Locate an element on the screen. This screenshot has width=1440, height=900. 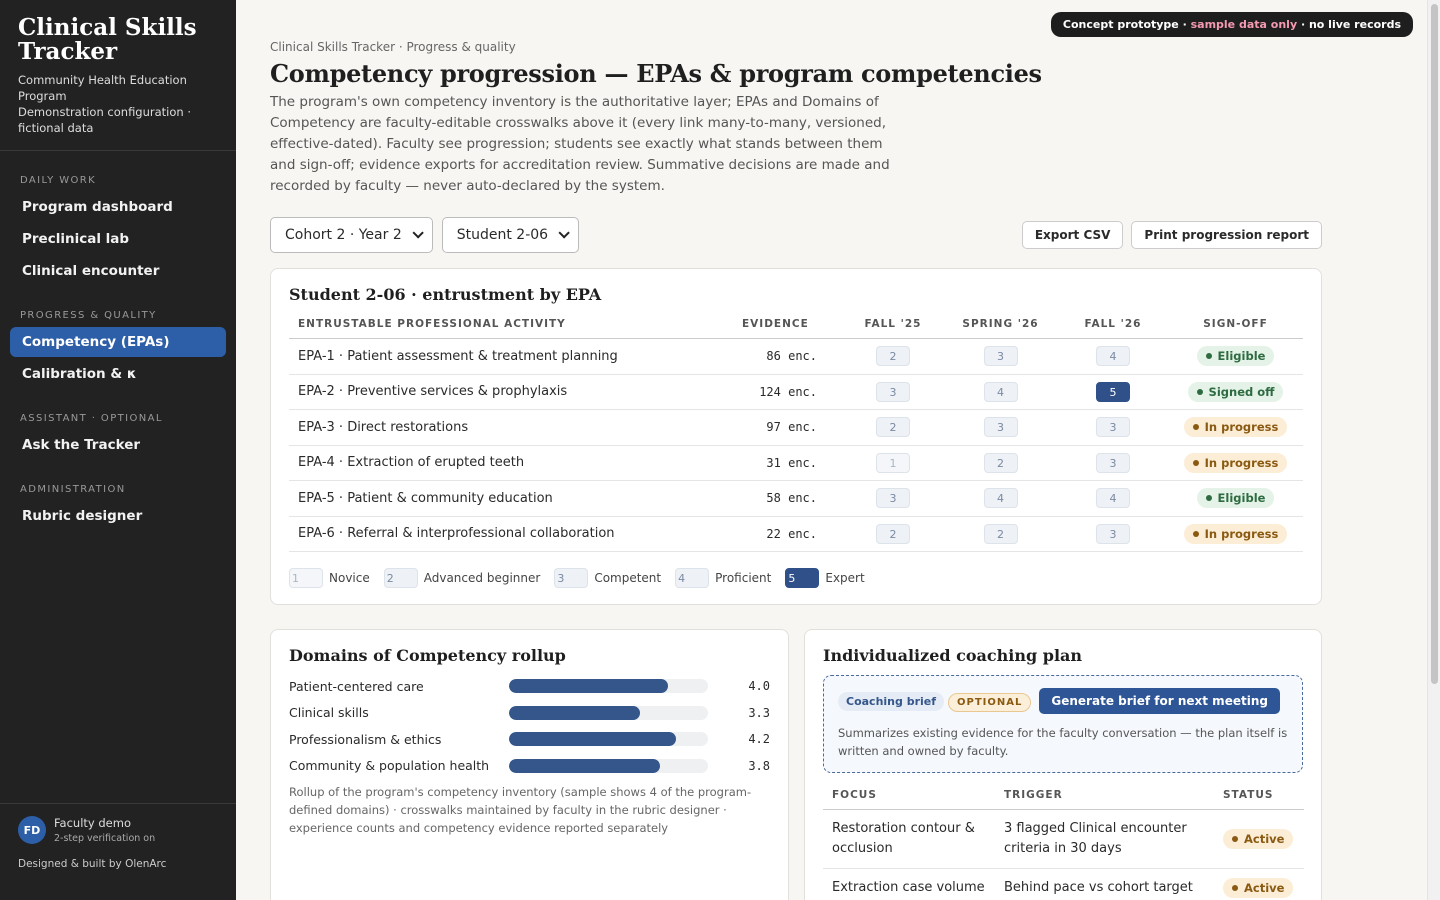
domain-value: 4.2 is located at coordinates (759, 739).